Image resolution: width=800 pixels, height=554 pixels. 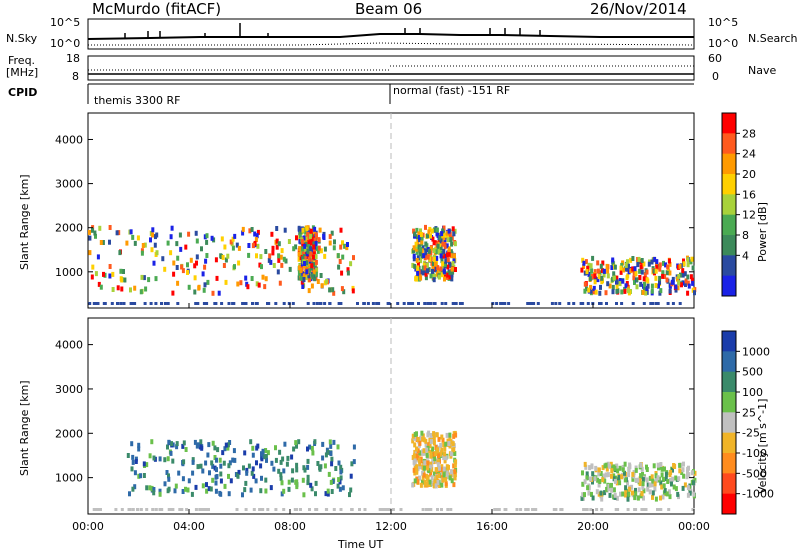 I want to click on ground-scatter, so click(x=393, y=509).